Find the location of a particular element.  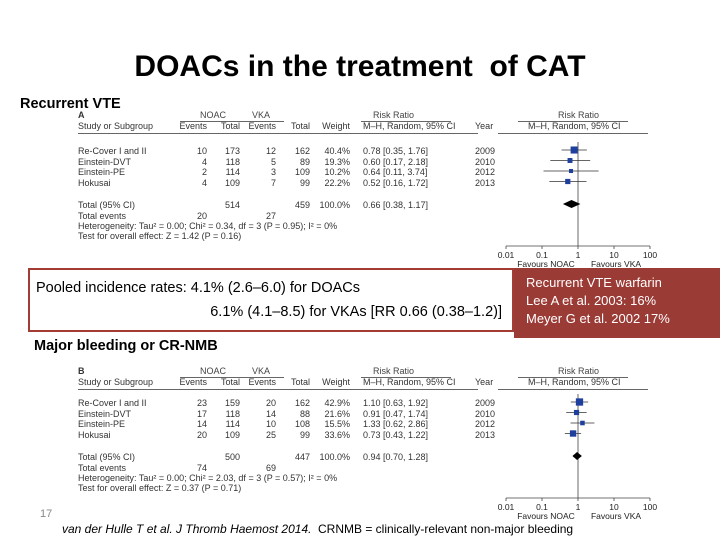

study-weight: 15.5% is located at coordinates (337, 424).